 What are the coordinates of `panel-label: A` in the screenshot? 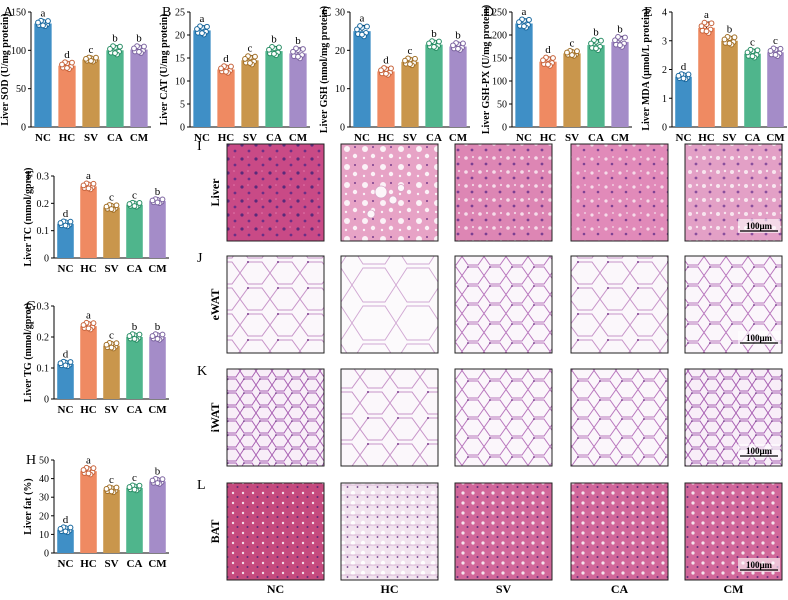 It's located at (8, 12).